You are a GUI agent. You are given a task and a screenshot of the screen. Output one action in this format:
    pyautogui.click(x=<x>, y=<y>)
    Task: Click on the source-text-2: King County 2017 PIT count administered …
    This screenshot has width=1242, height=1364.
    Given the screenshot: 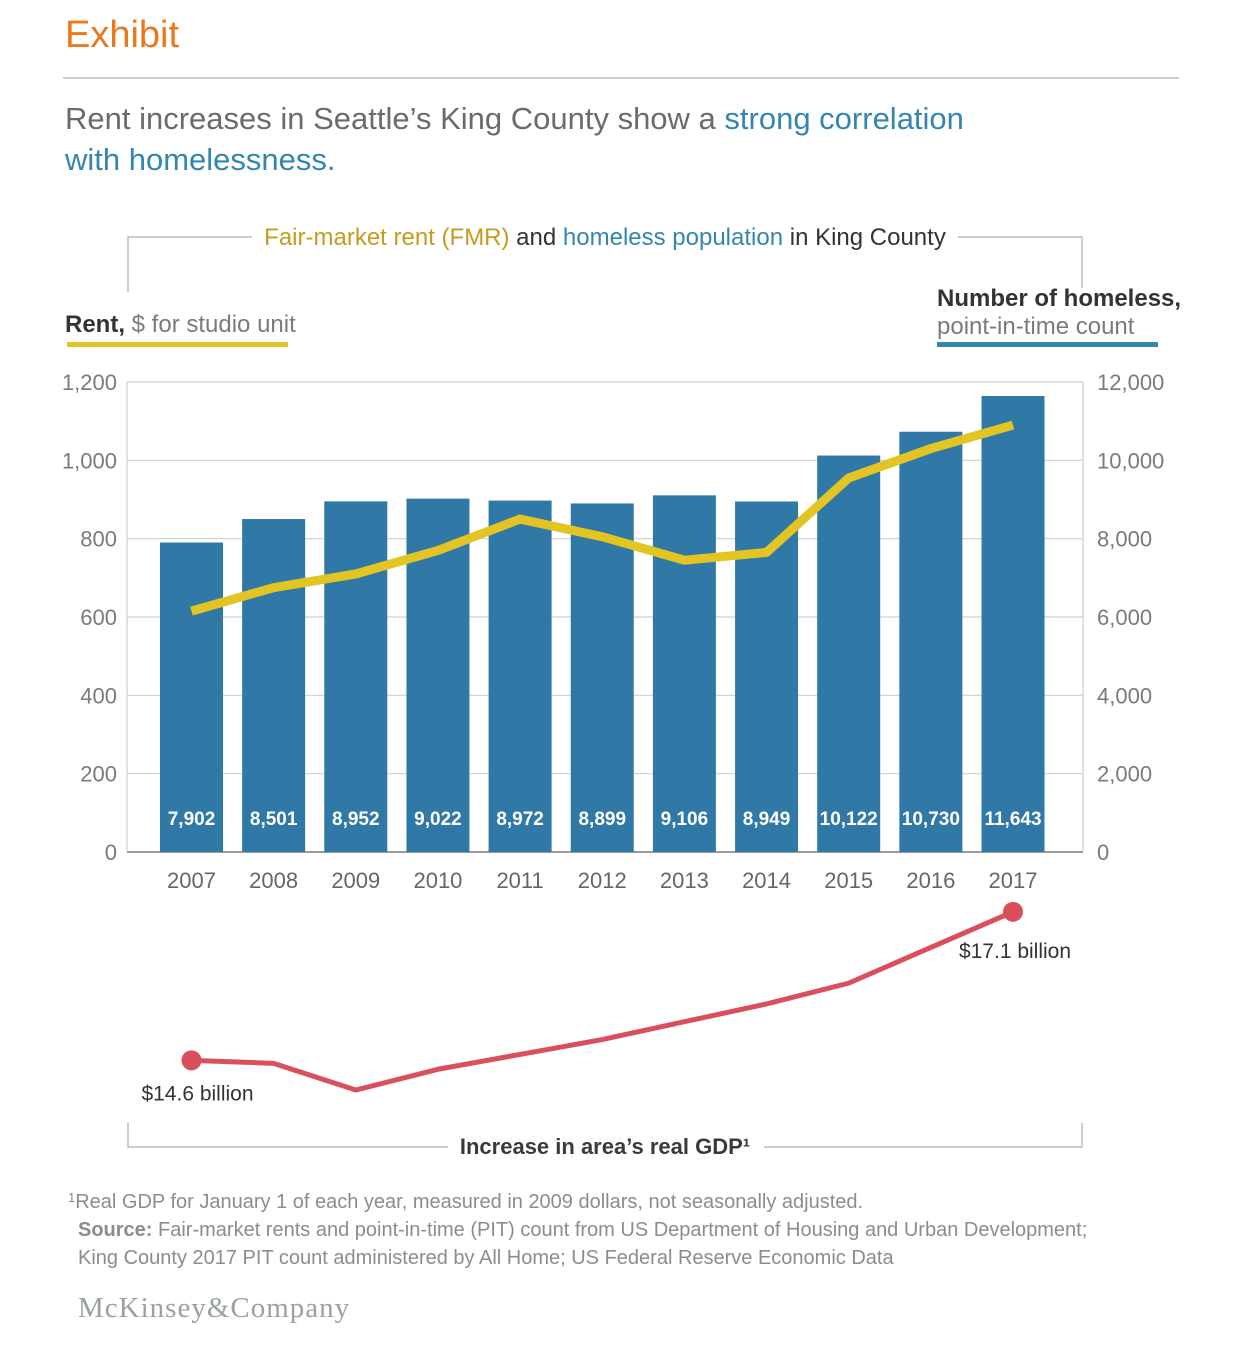 What is the action you would take?
    pyautogui.click(x=486, y=1258)
    